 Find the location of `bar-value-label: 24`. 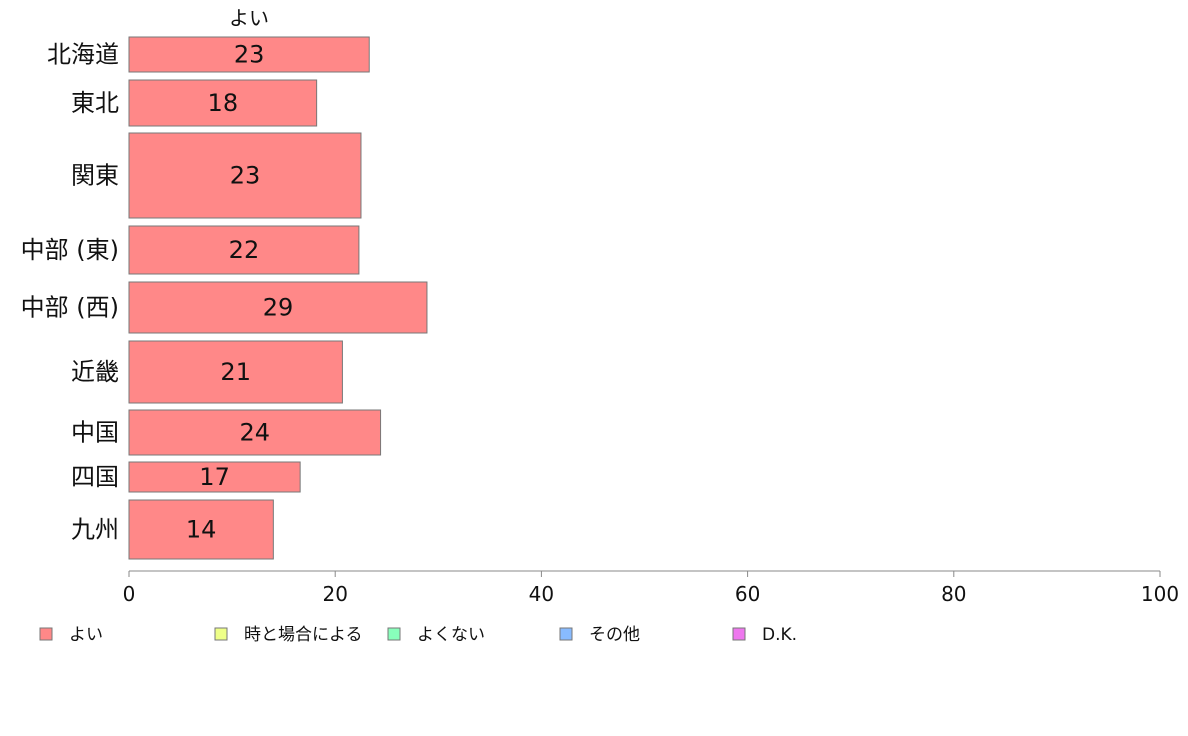

bar-value-label: 24 is located at coordinates (255, 433).